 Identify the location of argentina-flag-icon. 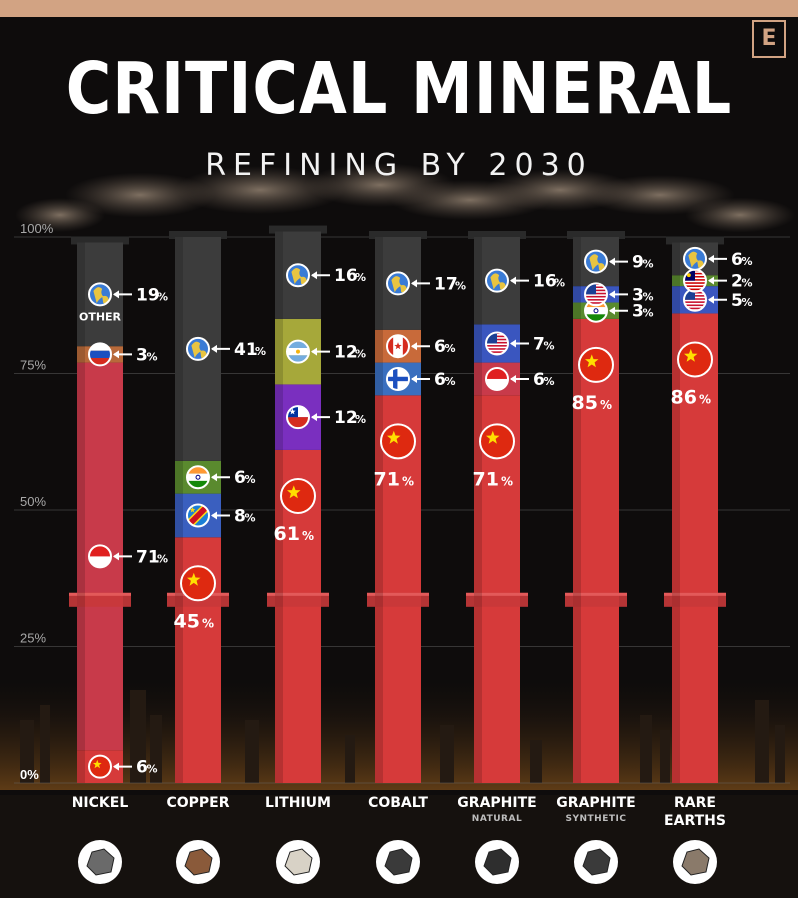
(298, 351).